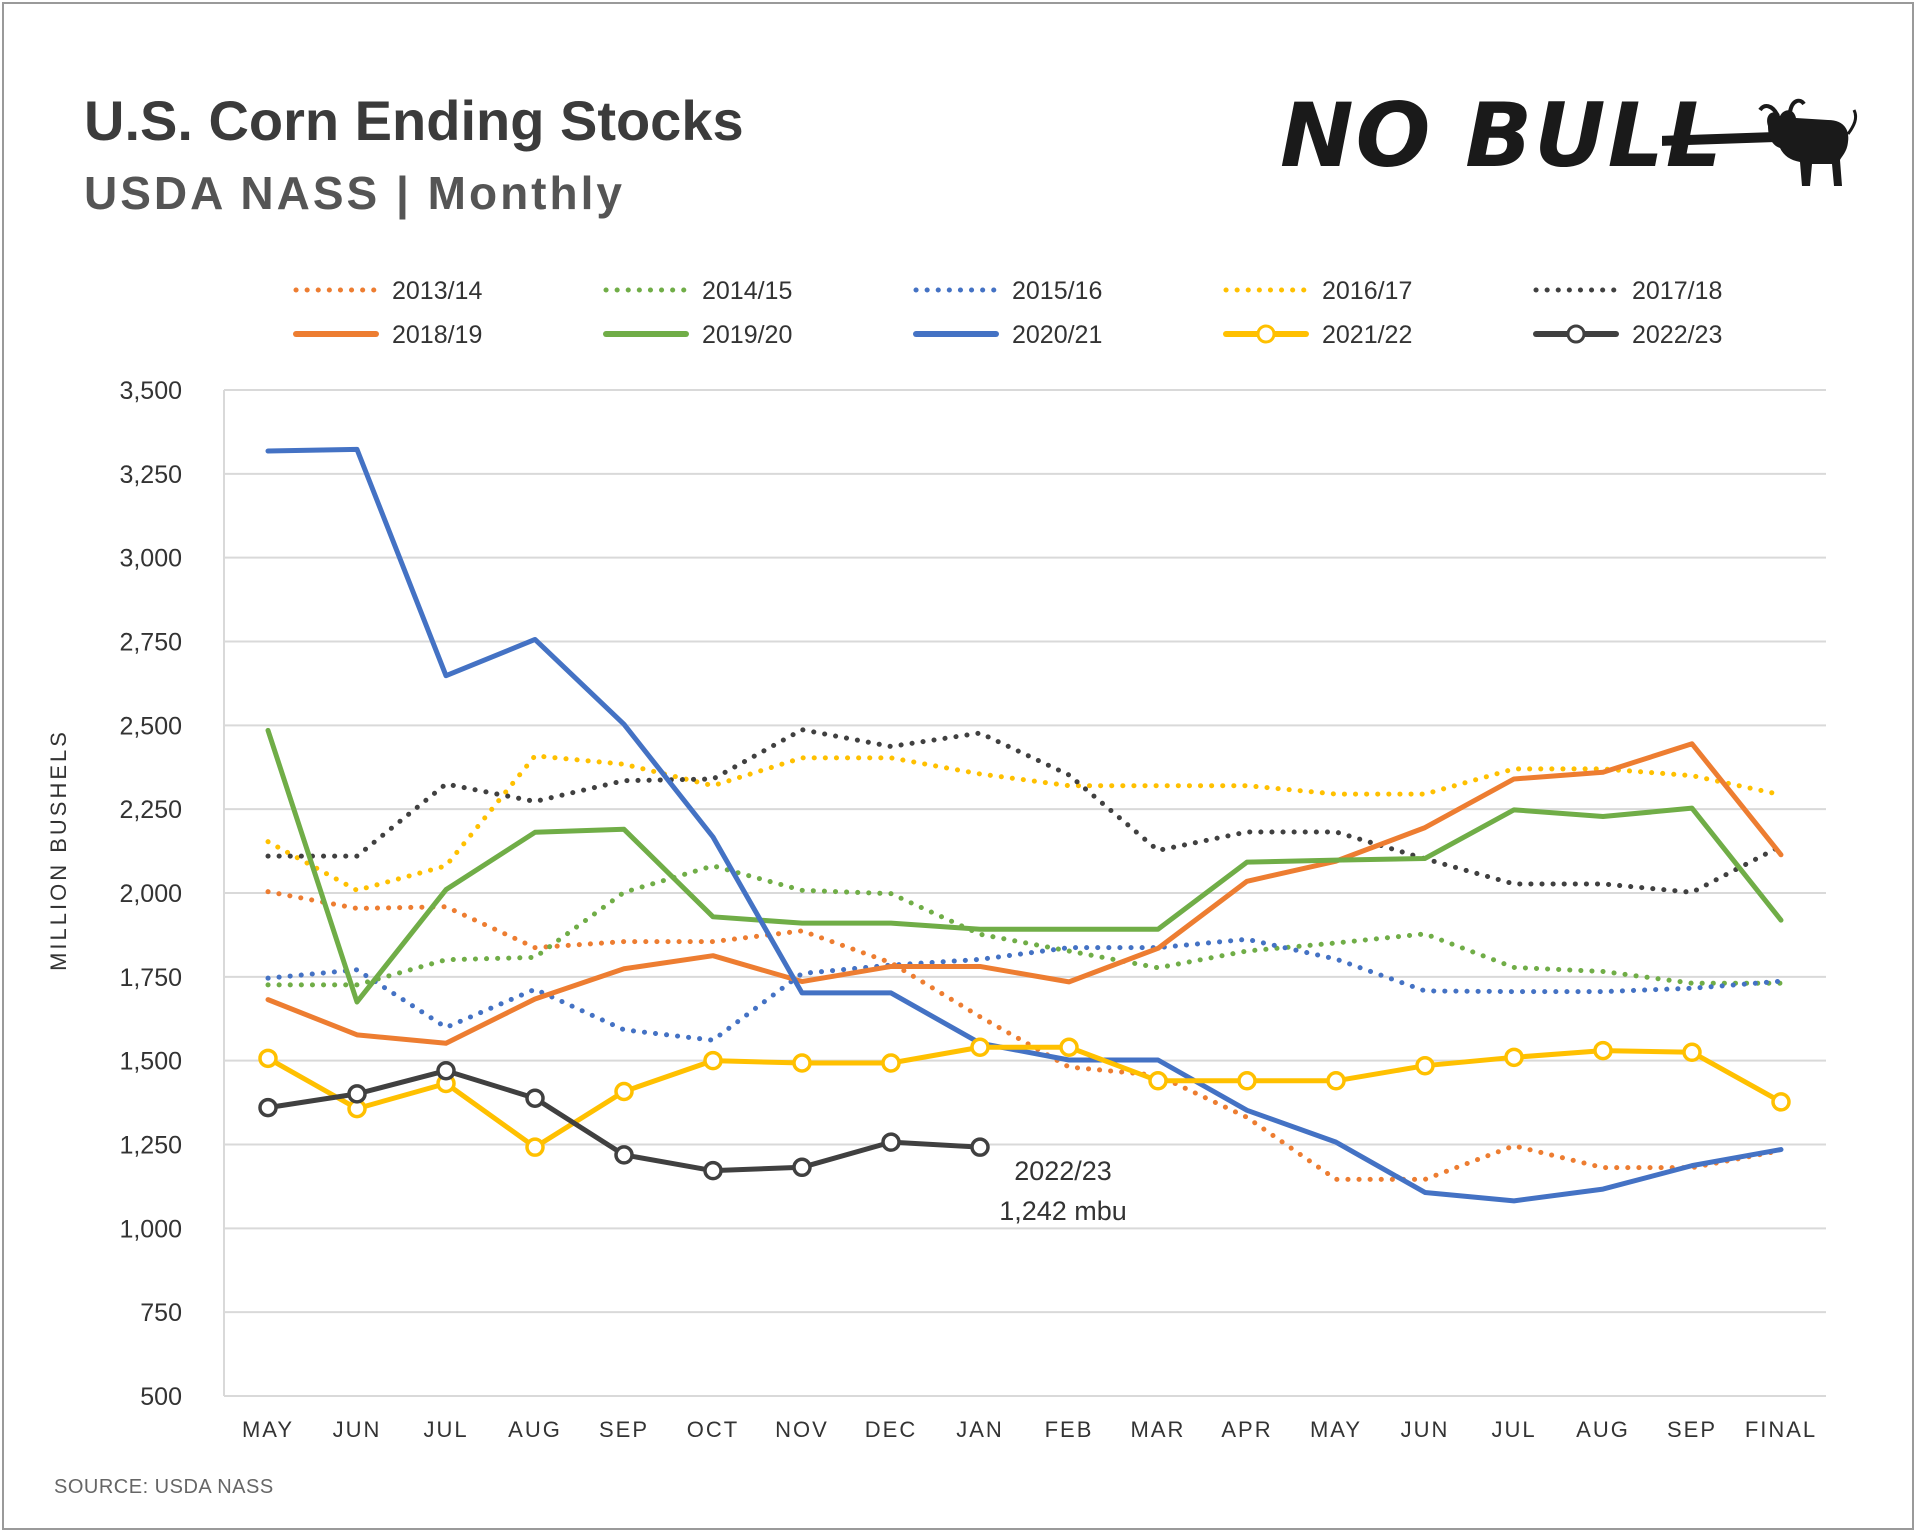 Image resolution: width=1920 pixels, height=1536 pixels. What do you see at coordinates (1603, 1429) in the screenshot?
I see `x-tick-label-15: AUG` at bounding box center [1603, 1429].